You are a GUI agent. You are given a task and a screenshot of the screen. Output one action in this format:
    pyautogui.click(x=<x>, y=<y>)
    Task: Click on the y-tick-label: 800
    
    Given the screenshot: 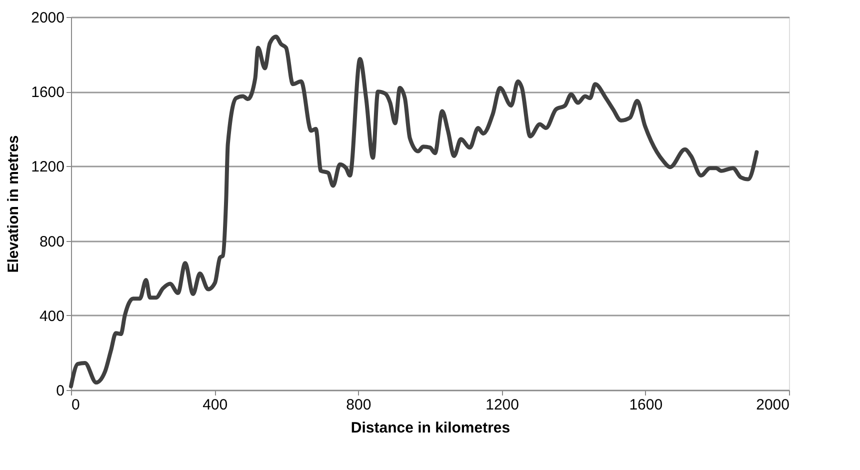 What is the action you would take?
    pyautogui.click(x=51, y=241)
    